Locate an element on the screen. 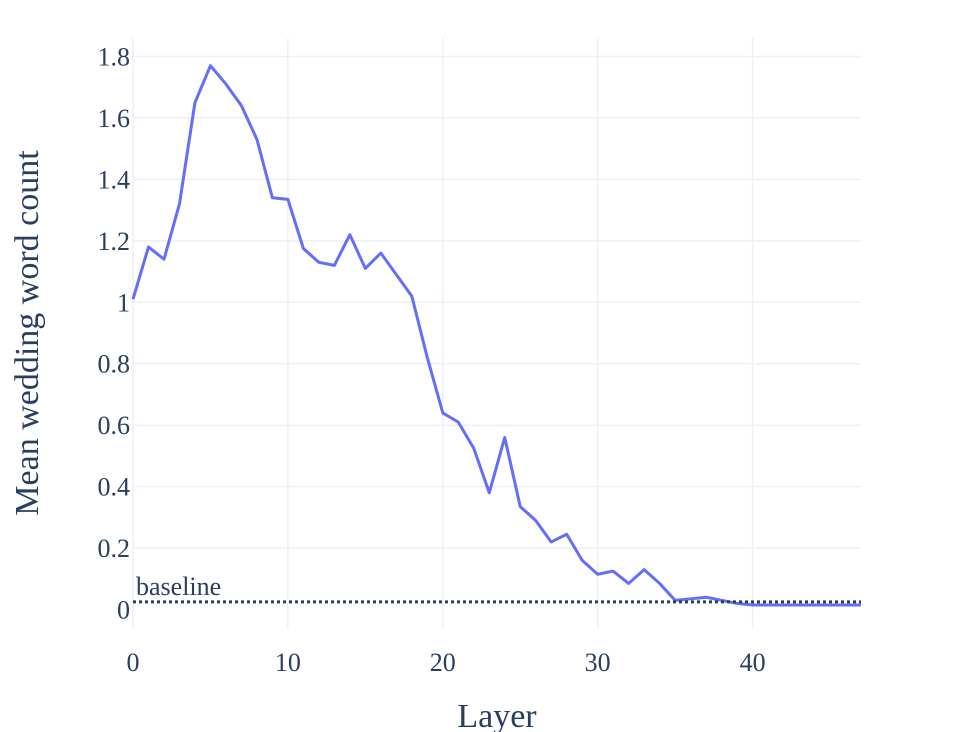  y-tick-label: 0.8 is located at coordinates (114, 364).